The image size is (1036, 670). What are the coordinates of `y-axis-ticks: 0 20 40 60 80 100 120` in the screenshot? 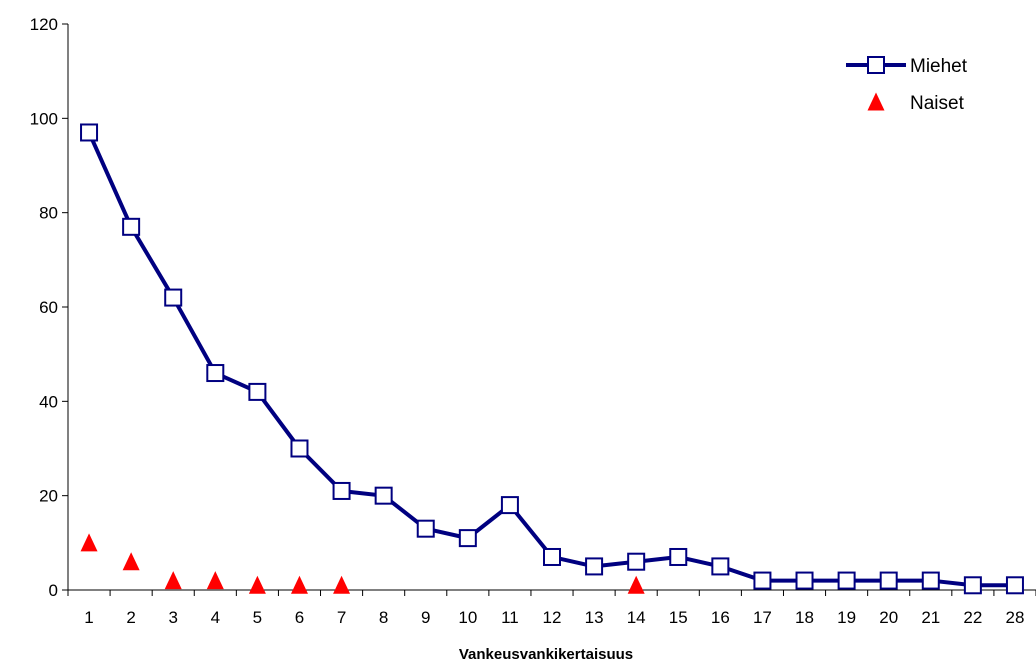 It's located at (49, 307).